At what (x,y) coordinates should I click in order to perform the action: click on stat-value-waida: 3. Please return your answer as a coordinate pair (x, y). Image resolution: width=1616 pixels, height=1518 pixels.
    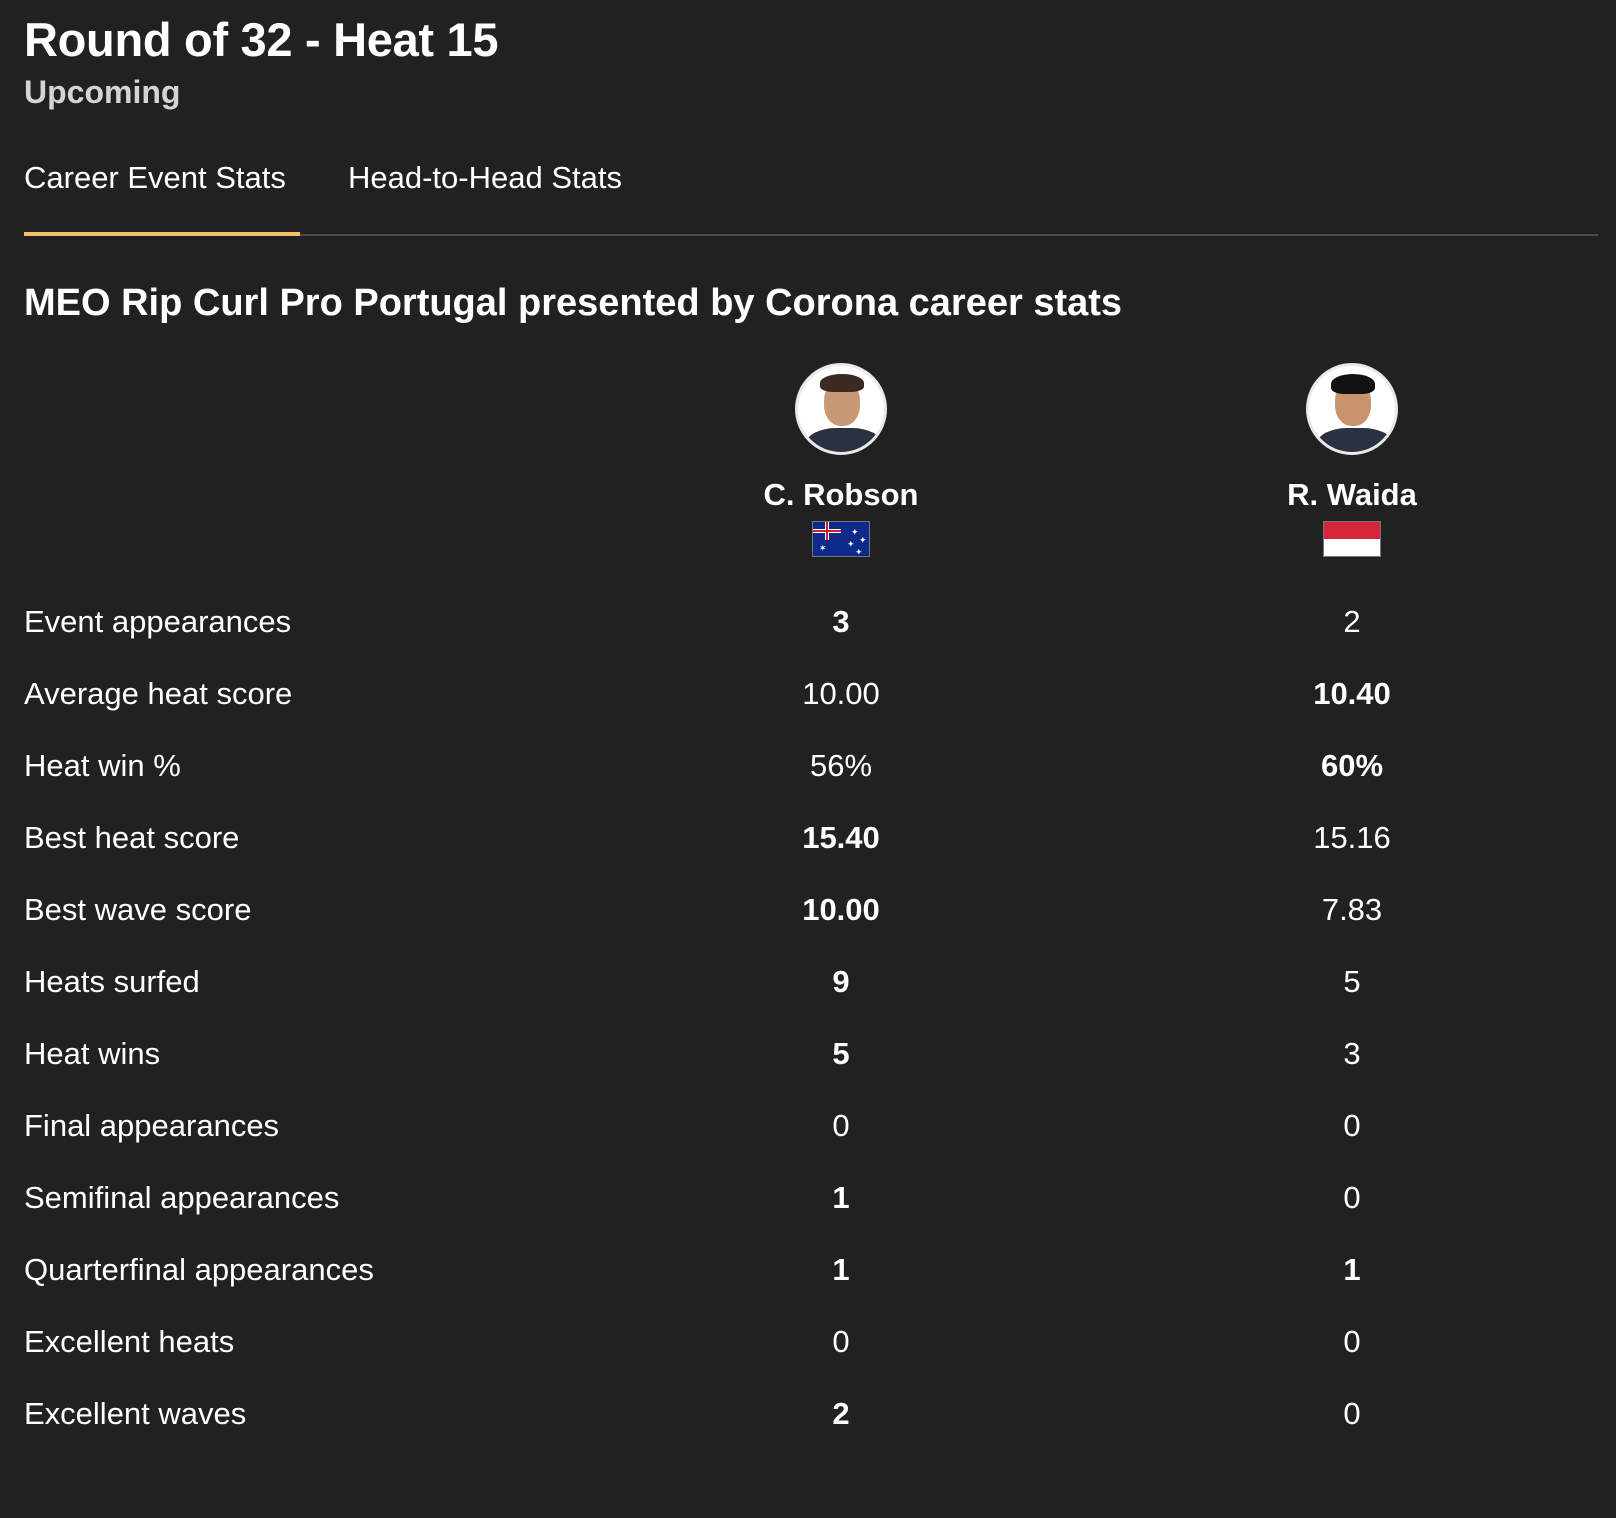
    Looking at the image, I should click on (1352, 1053).